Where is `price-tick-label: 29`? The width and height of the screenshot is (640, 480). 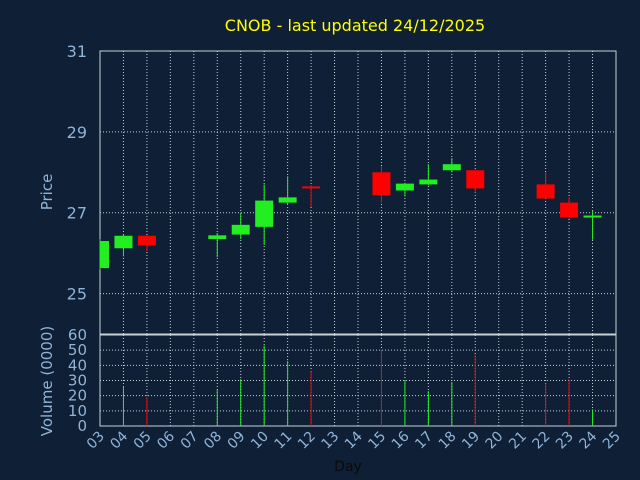
price-tick-label: 29 is located at coordinates (77, 132).